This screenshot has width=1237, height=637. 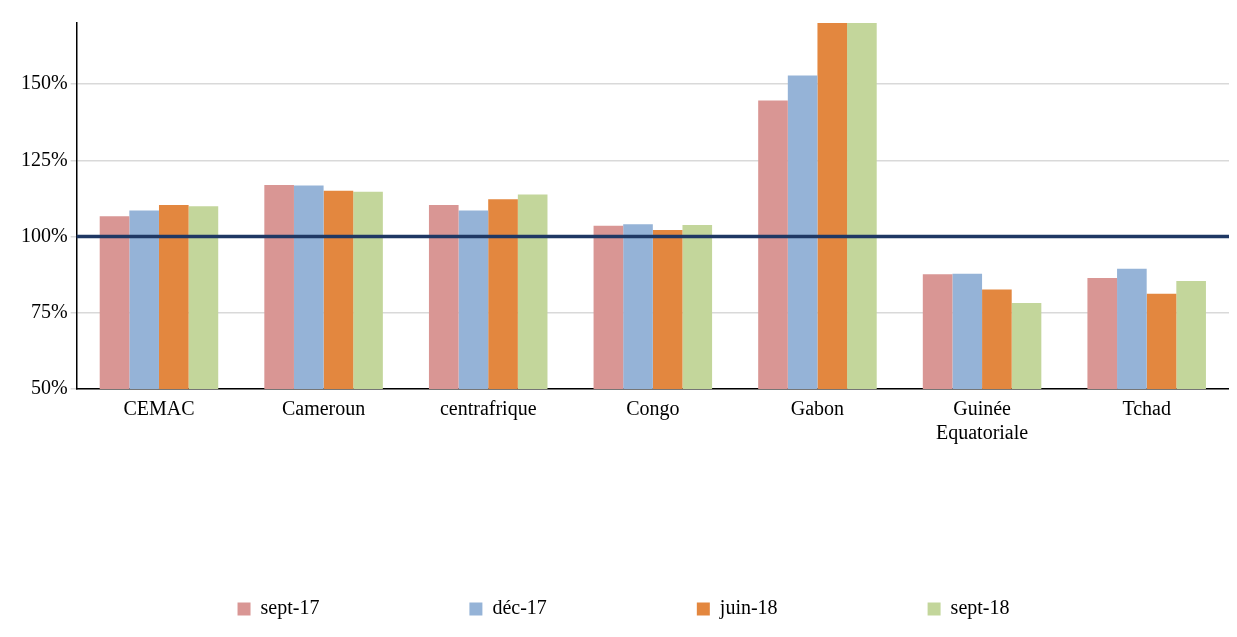 I want to click on y-tick-label: 150%, so click(x=44, y=82).